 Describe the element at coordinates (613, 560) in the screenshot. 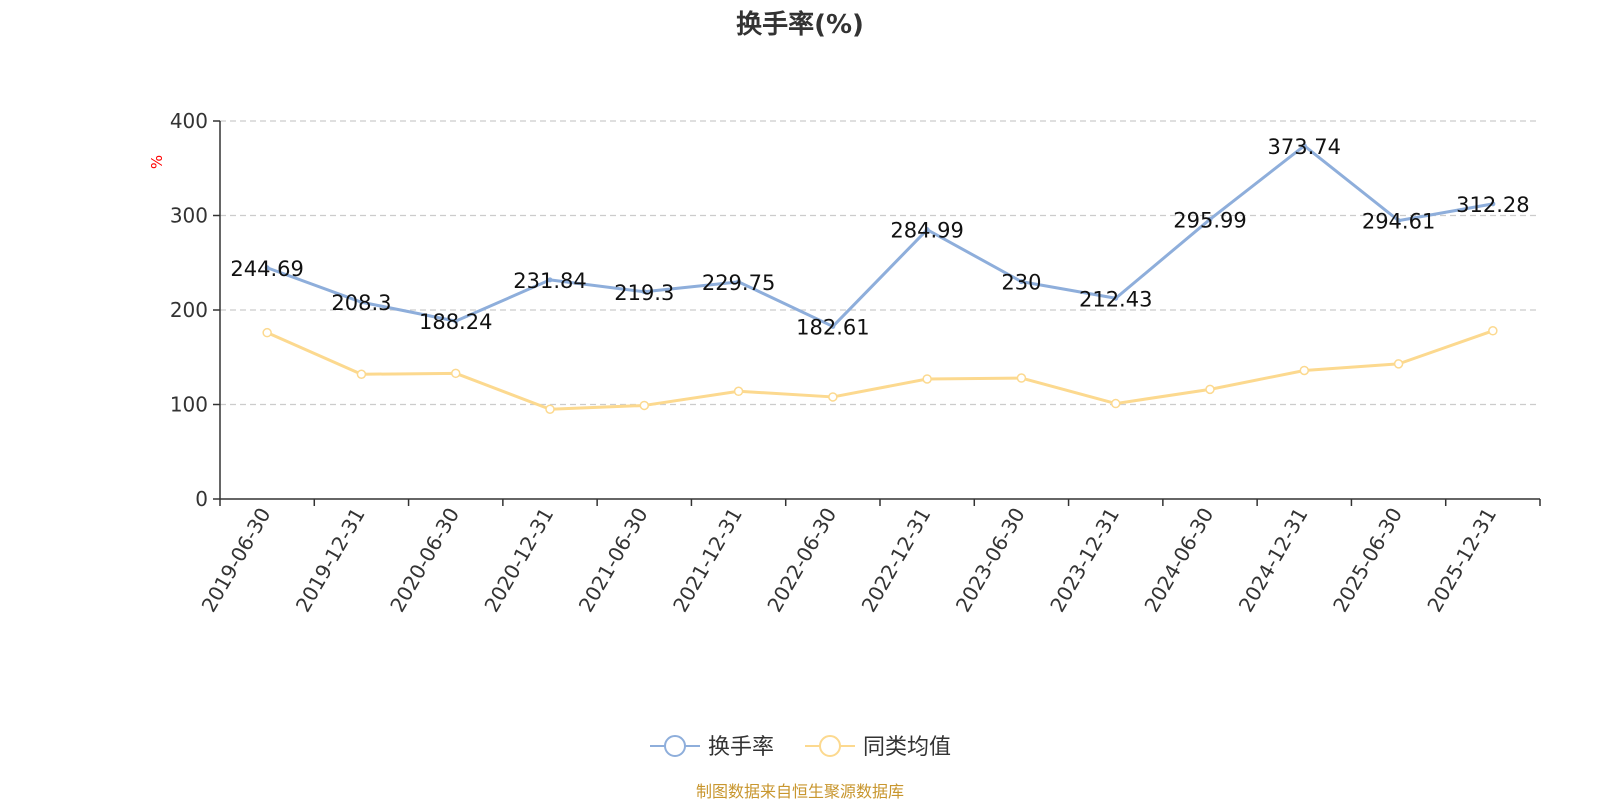

I see `x-tick-label: 2021-06-30` at that location.